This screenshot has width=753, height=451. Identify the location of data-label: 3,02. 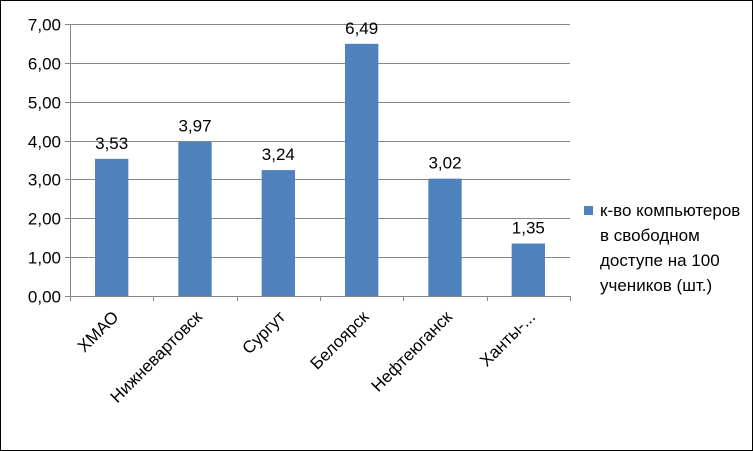
(444, 163).